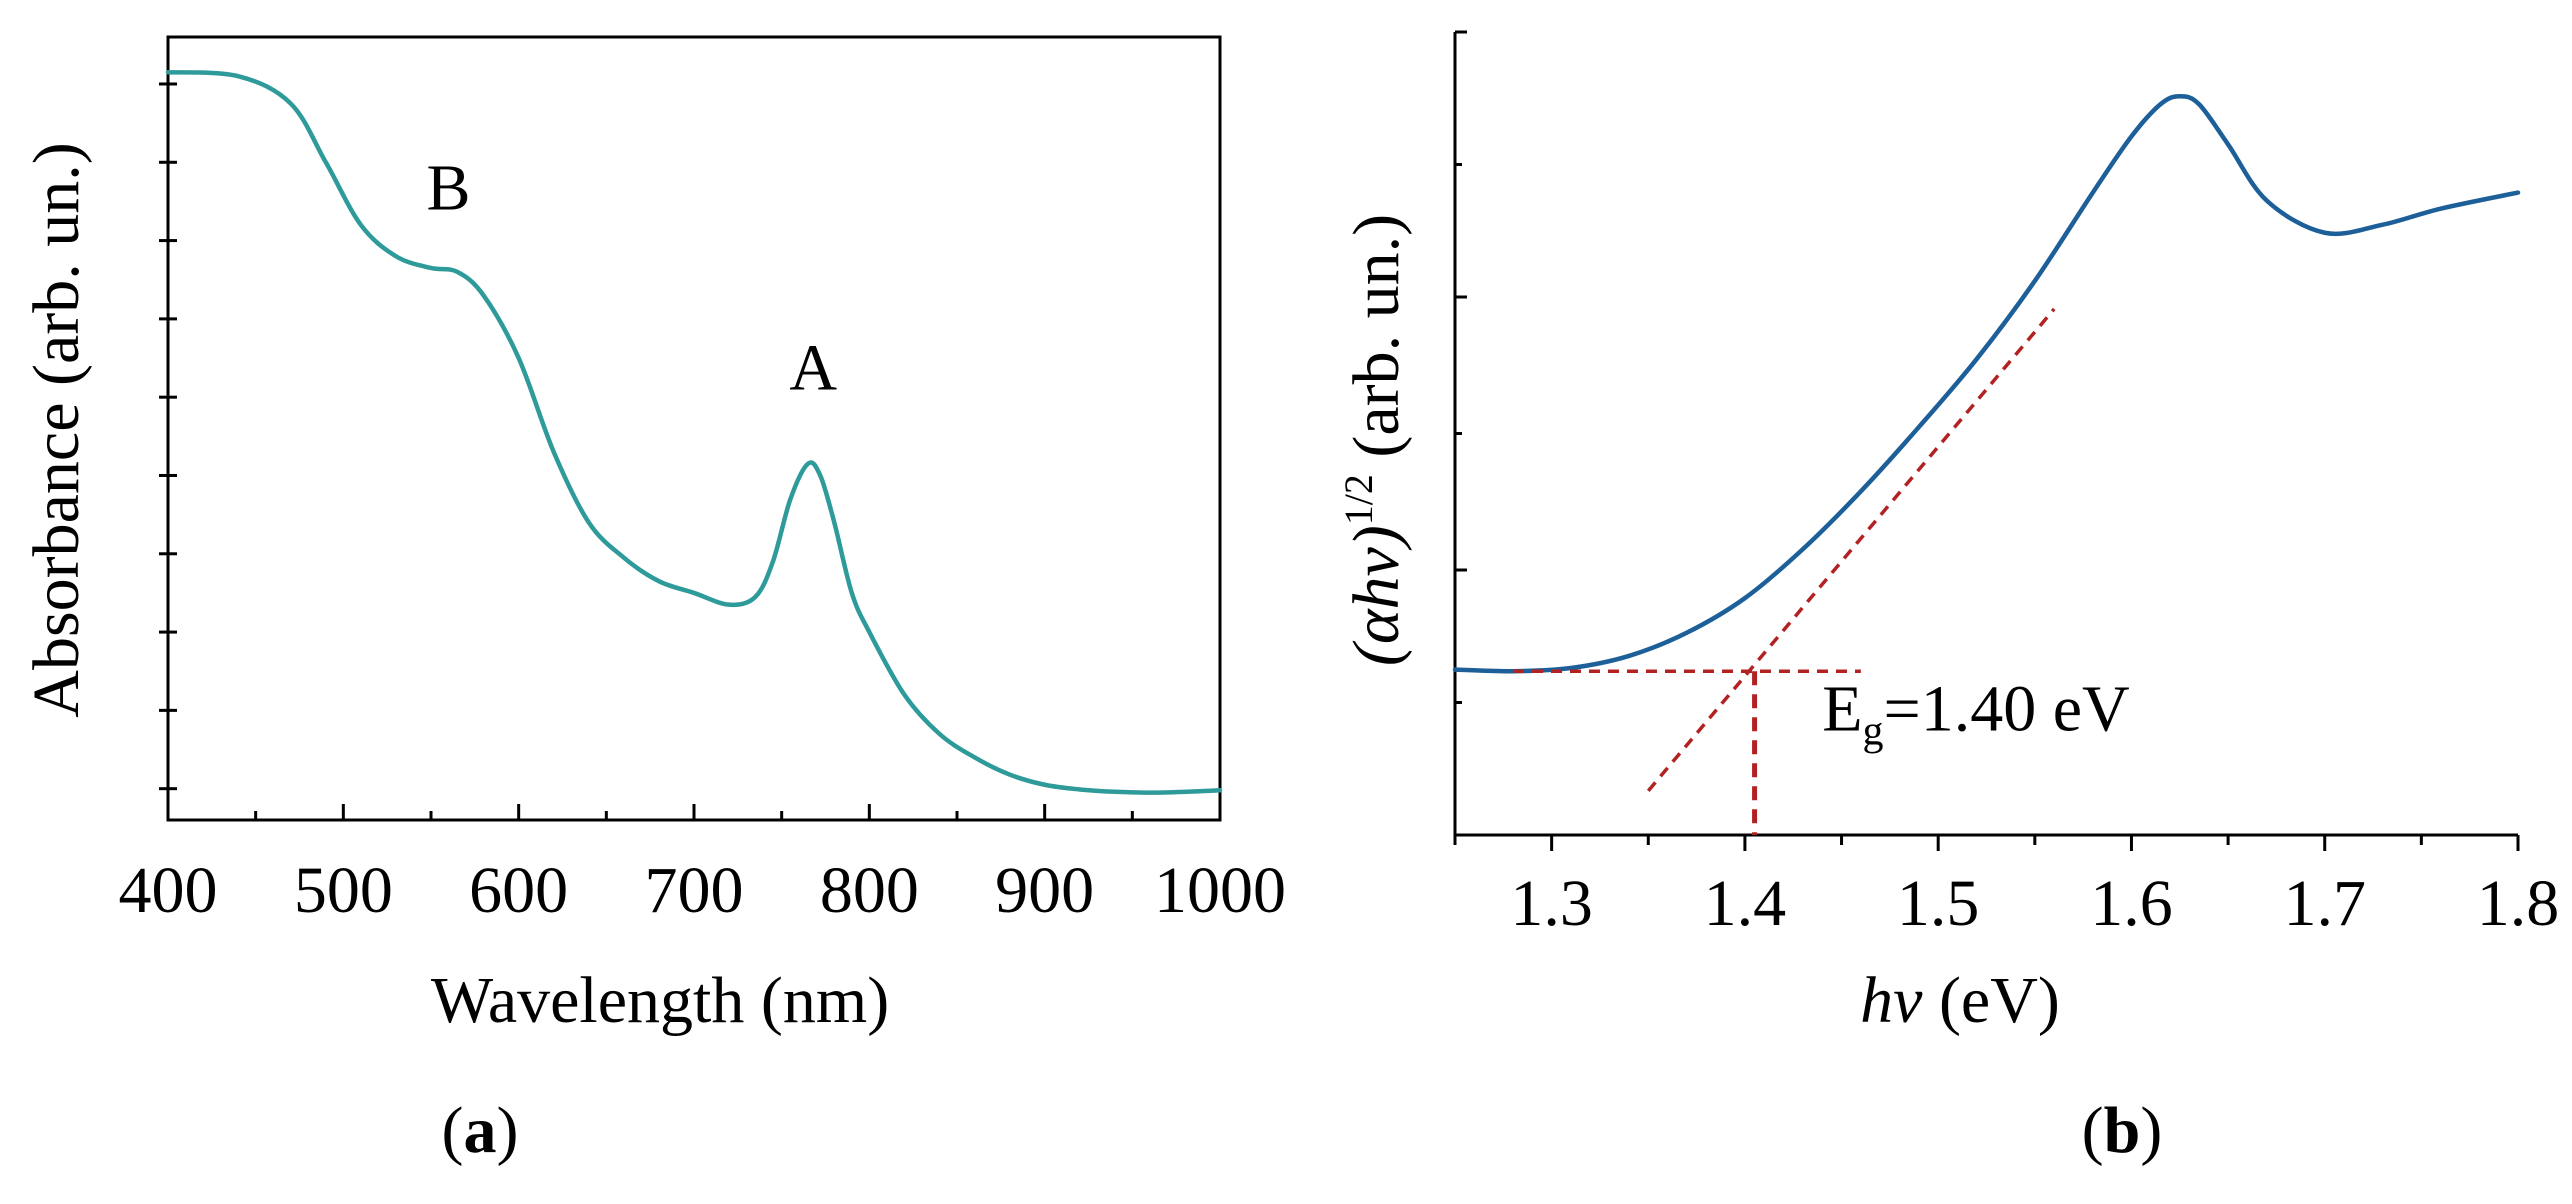  I want to click on x-axis-label-b-unit: (eV), so click(1990, 1000).